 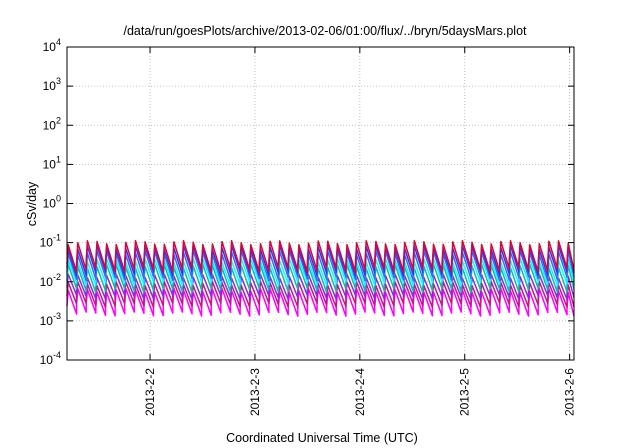 What do you see at coordinates (52, 162) in the screenshot?
I see `y-tick-label: 10¹` at bounding box center [52, 162].